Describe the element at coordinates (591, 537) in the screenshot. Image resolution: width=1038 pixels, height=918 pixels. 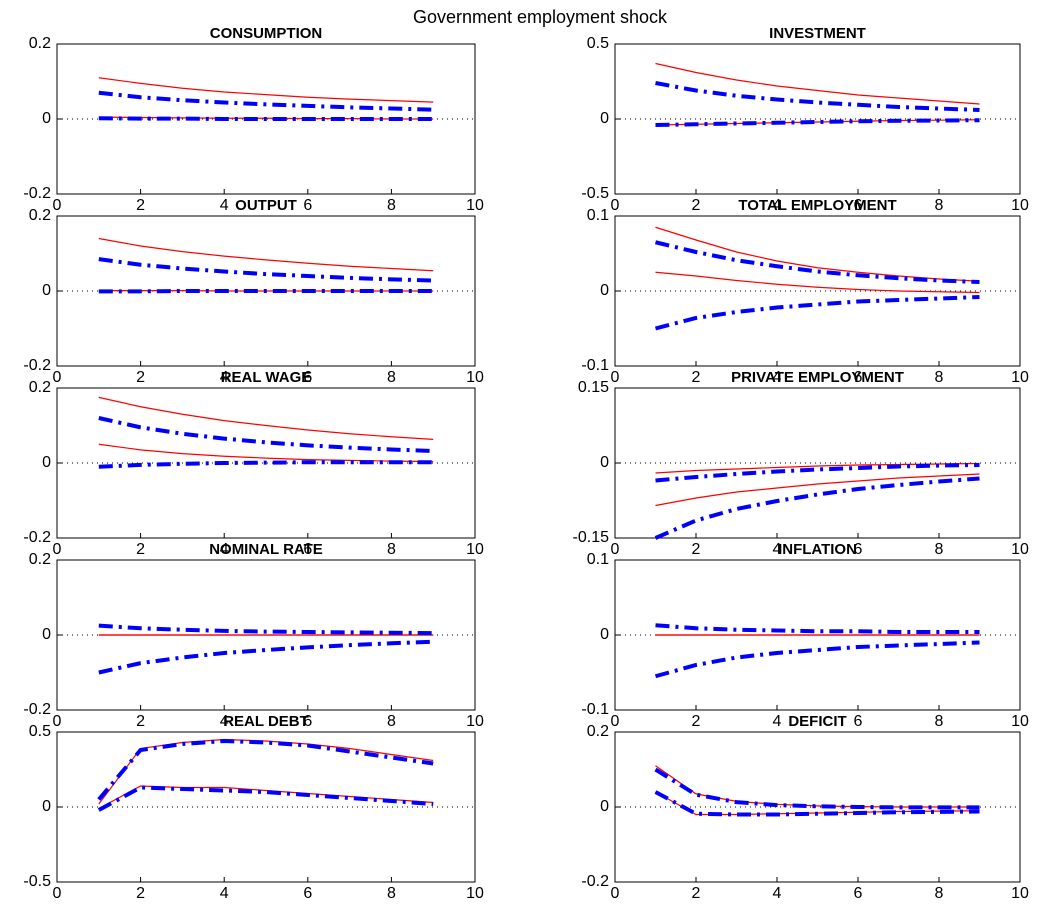
I see `y-tick-label: -0.15` at that location.